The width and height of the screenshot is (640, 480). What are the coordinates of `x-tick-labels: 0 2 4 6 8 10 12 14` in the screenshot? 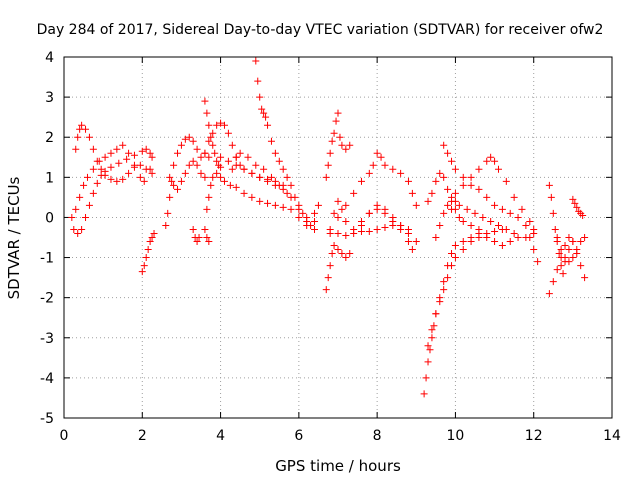 It's located at (340, 436).